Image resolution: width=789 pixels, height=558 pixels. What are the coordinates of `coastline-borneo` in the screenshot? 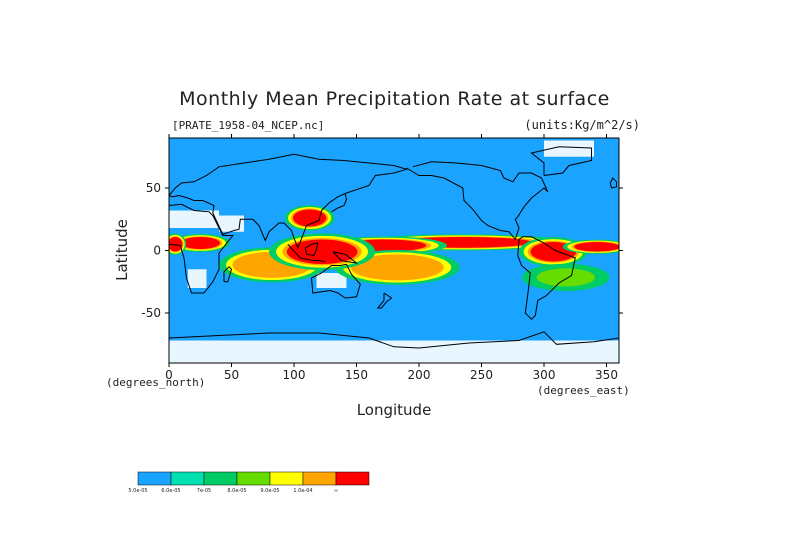 It's located at (311, 249).